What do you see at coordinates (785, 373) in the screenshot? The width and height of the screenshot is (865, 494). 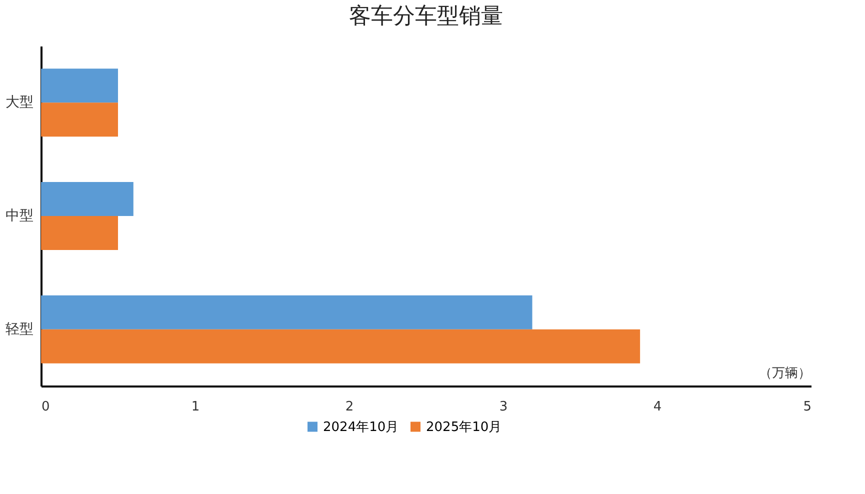 I see `x-axis-title: （万辆）` at bounding box center [785, 373].